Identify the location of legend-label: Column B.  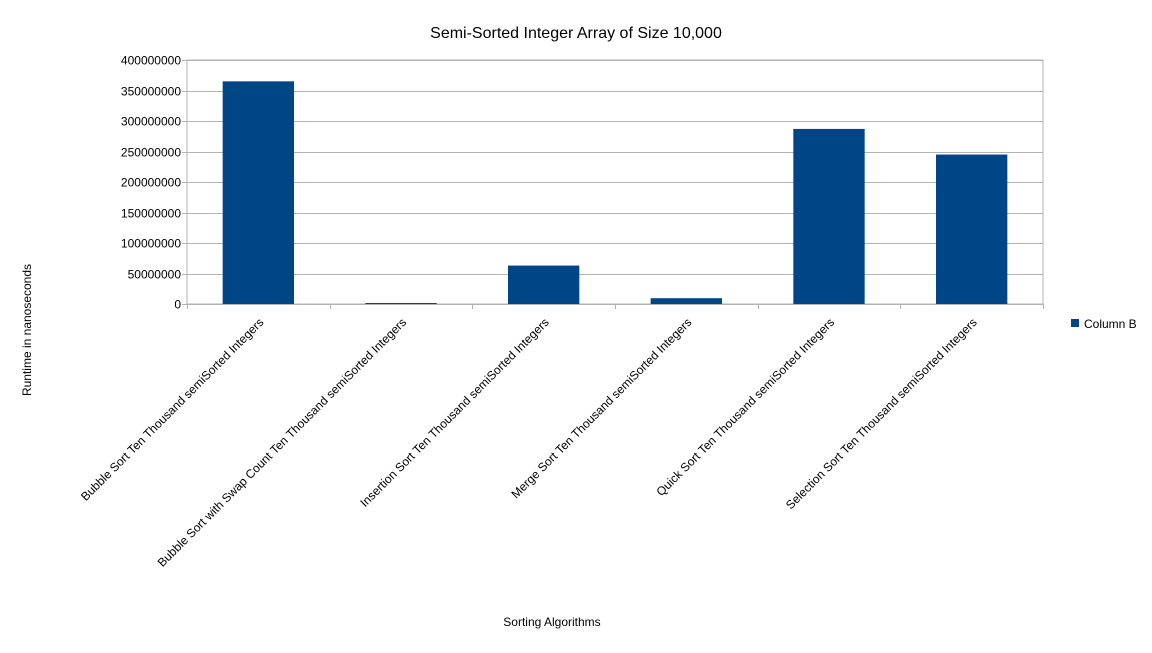
(1110, 324).